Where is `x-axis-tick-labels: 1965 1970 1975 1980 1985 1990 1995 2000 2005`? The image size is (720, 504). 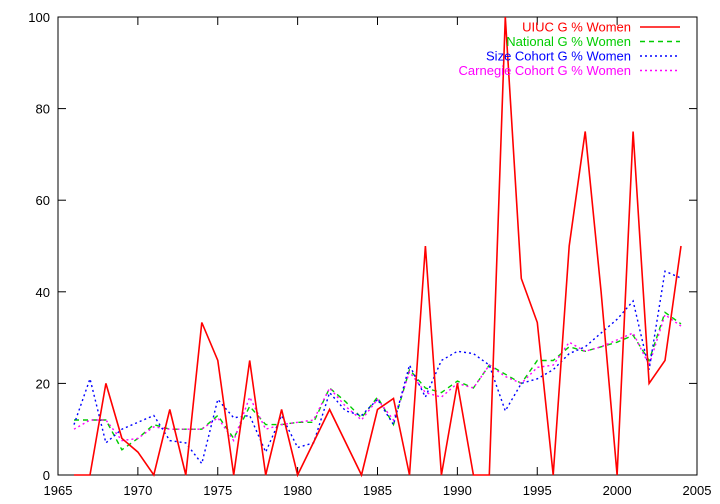
x-axis-tick-labels: 1965 1970 1975 1980 1985 1990 1995 2000 2005 is located at coordinates (378, 490).